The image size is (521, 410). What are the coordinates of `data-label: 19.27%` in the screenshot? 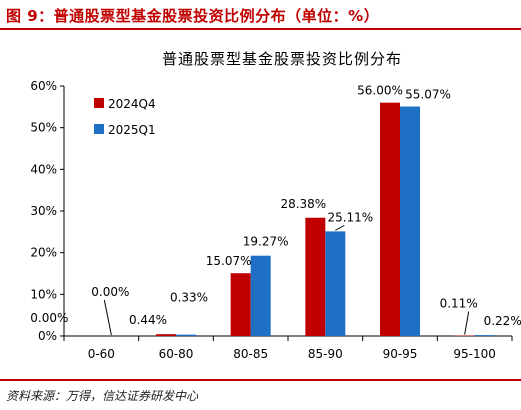 It's located at (266, 242).